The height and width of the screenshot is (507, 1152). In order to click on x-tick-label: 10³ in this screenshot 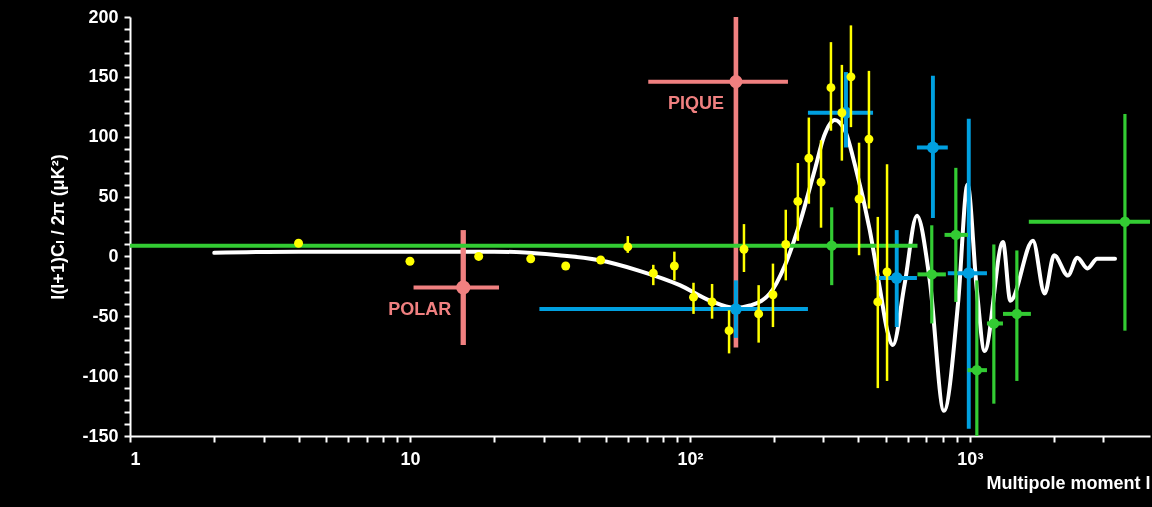, I will do `click(970, 458)`.